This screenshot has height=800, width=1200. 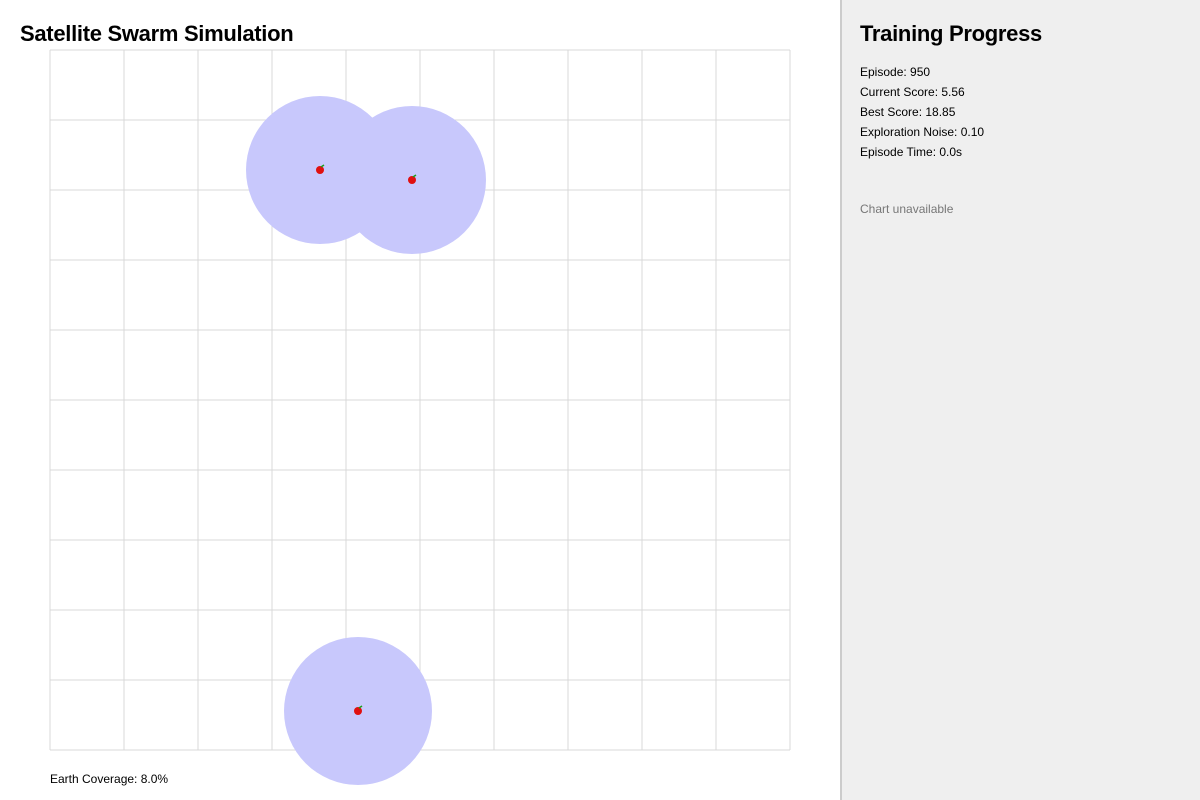 I want to click on satellite-3-heading-icon, so click(x=360, y=707).